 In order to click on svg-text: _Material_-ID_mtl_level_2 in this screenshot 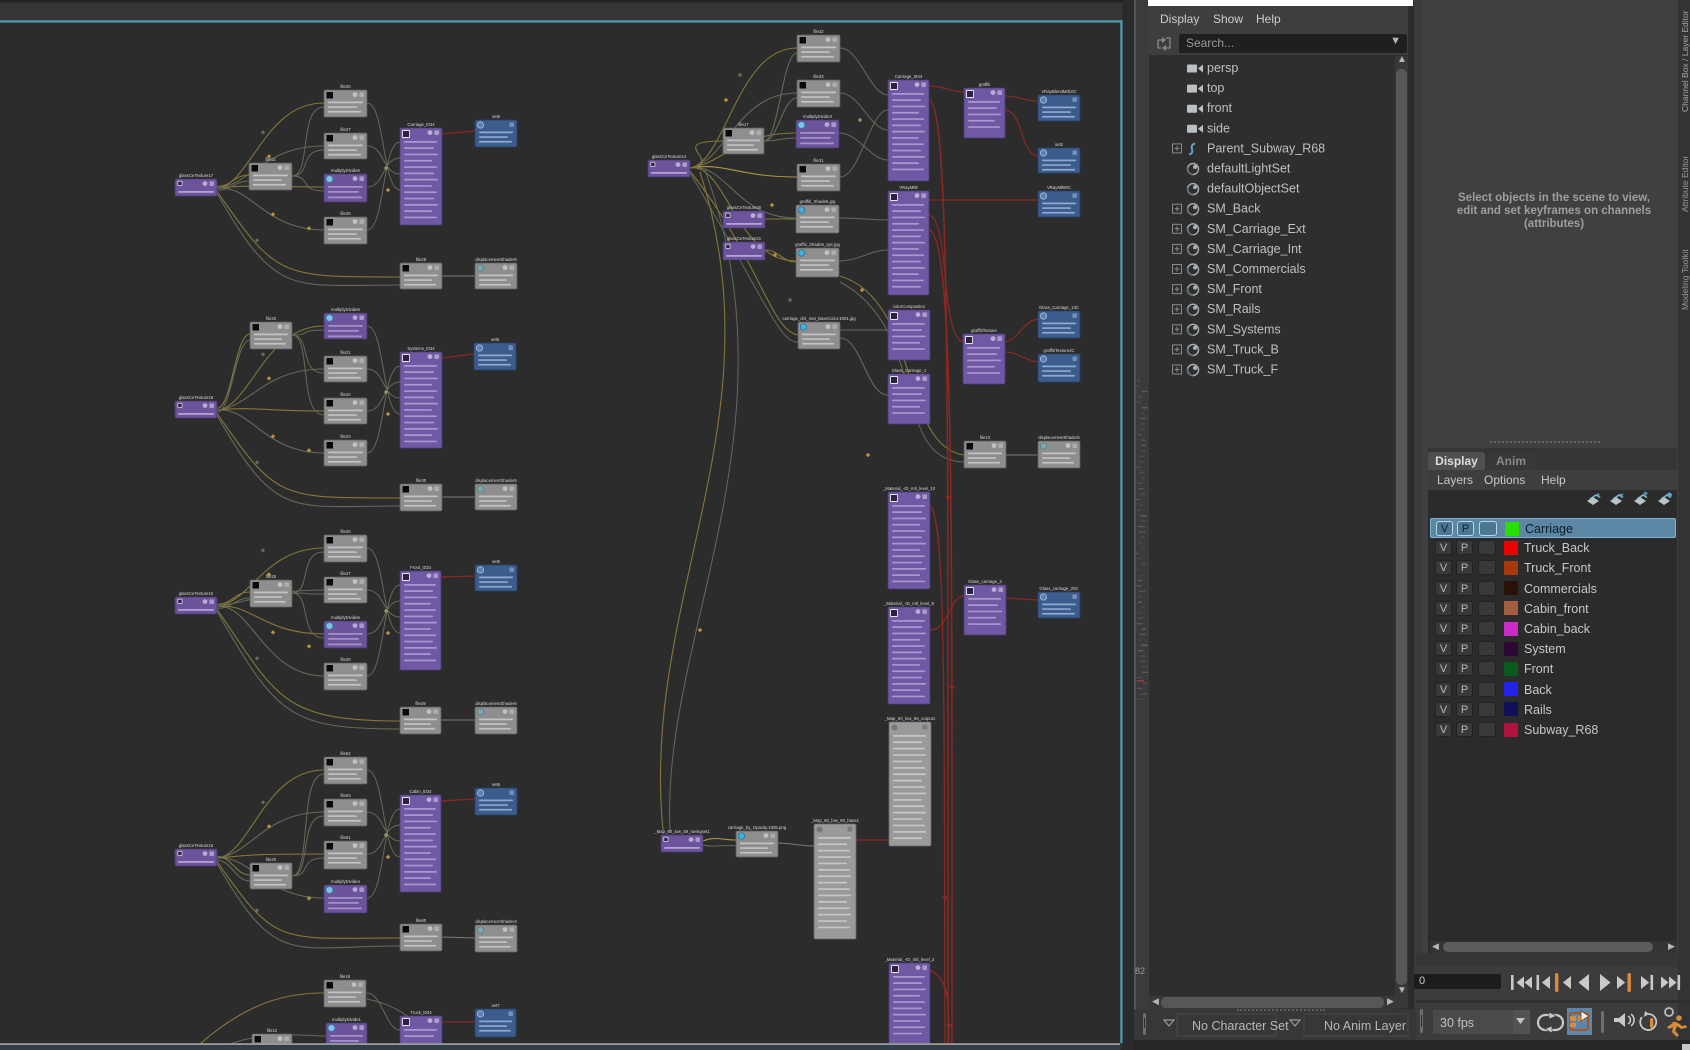, I will do `click(910, 959)`.